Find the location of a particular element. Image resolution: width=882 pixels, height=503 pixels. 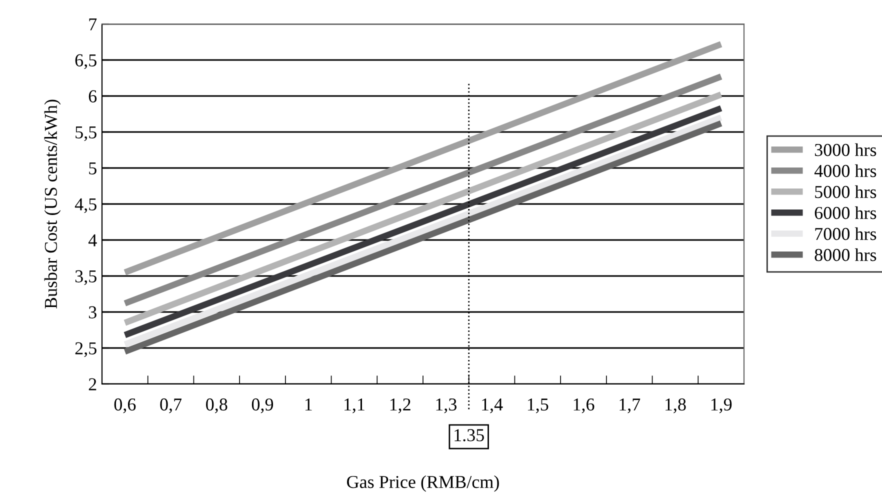

legend-label: 7000 hrs is located at coordinates (845, 233).